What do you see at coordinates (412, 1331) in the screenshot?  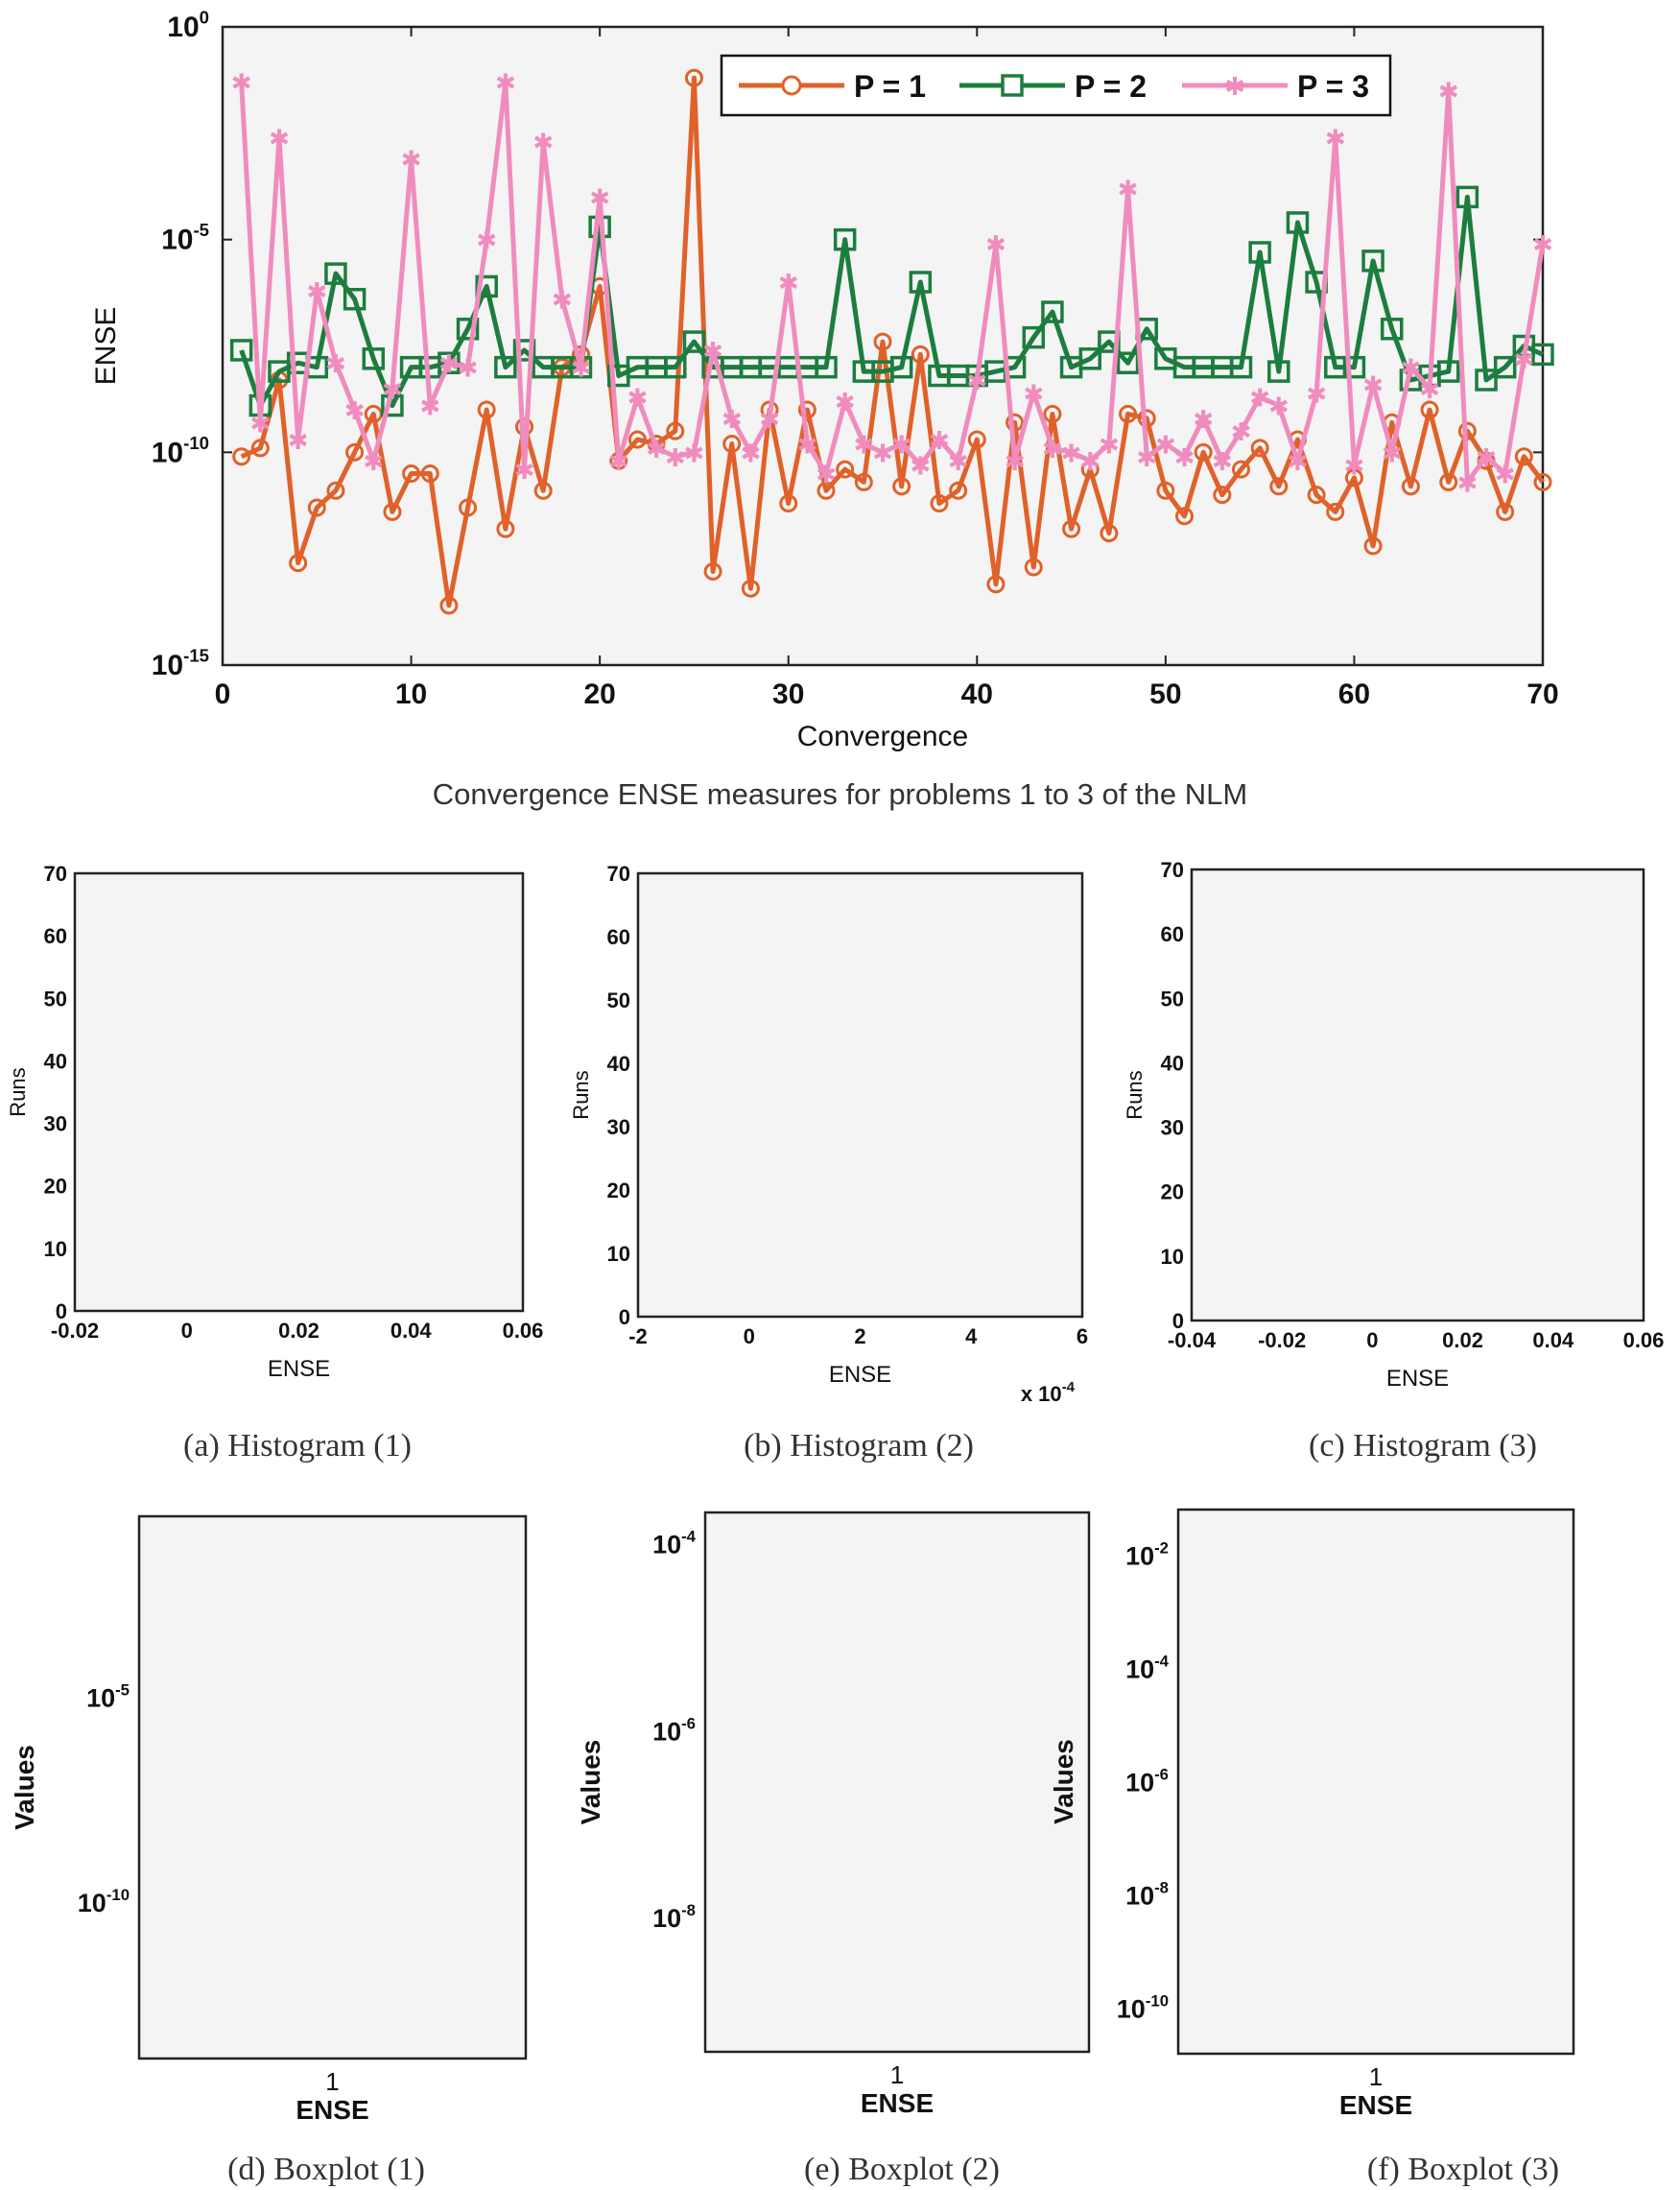 I see `x-tick-label: 0.04` at bounding box center [412, 1331].